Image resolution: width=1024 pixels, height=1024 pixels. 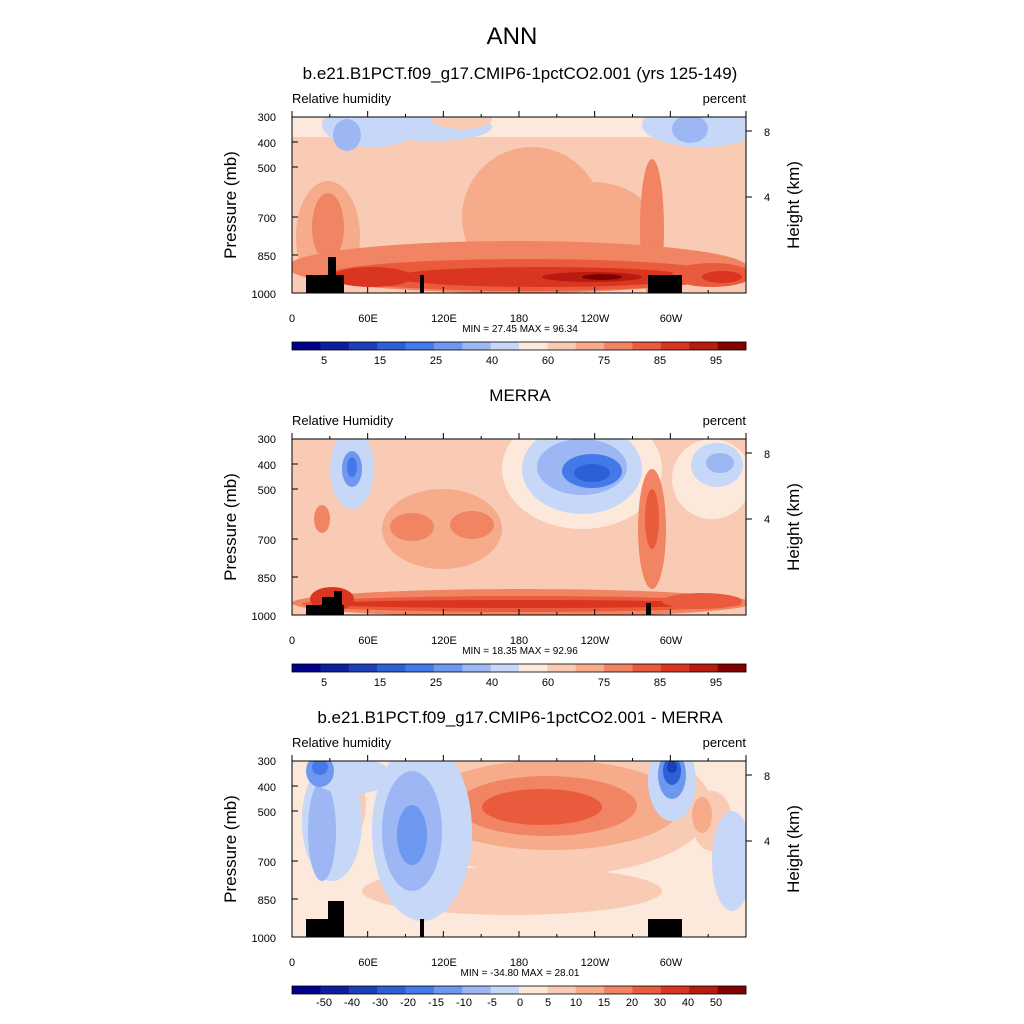 I want to click on colorbar-label: -10, so click(x=464, y=1003).